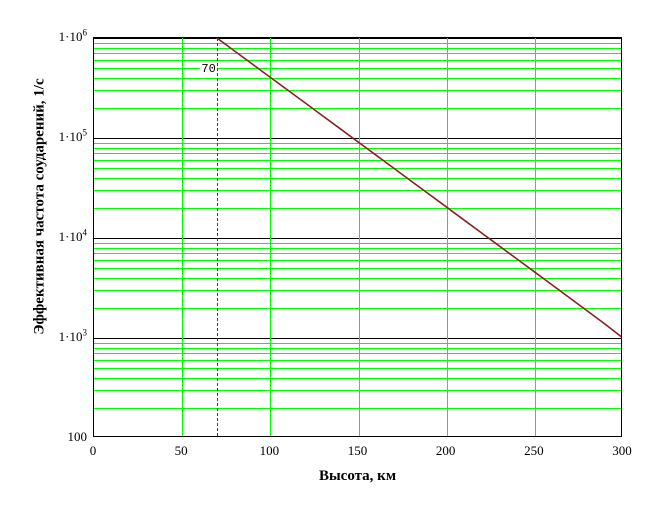  I want to click on x-tick-label: 50, so click(181, 450).